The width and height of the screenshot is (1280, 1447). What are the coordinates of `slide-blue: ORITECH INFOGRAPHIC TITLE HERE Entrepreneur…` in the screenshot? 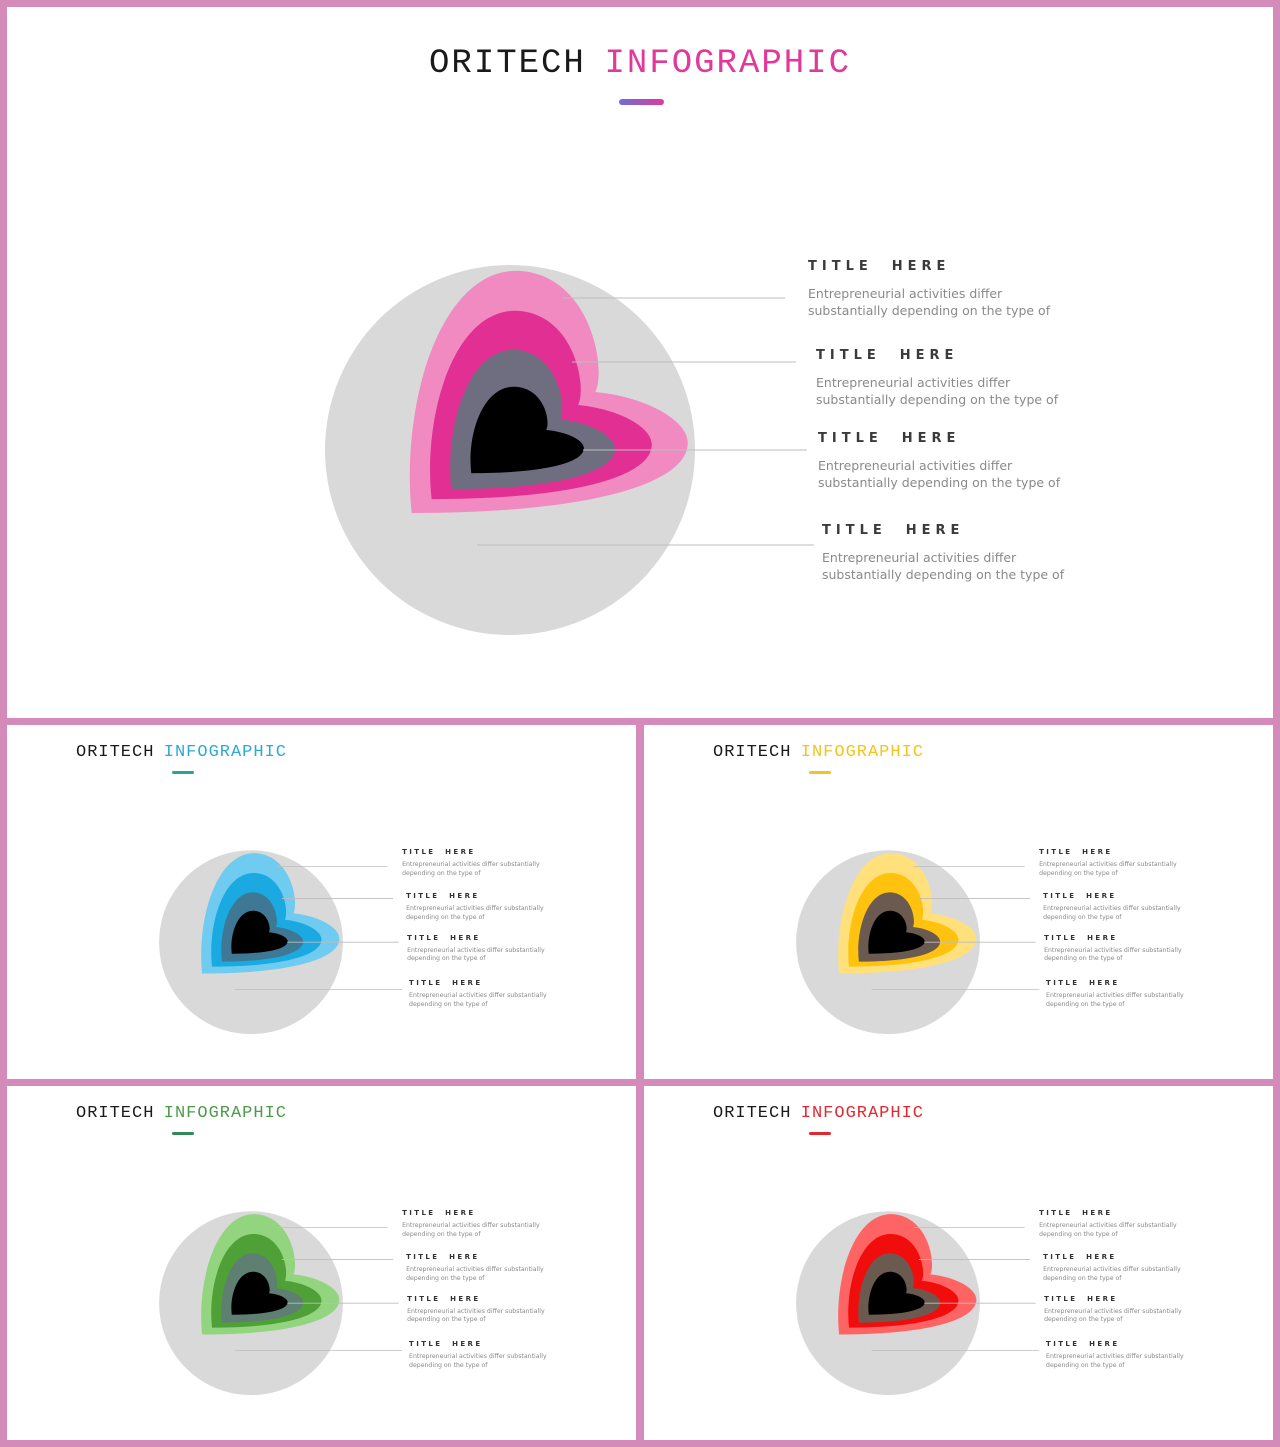 It's located at (321, 902).